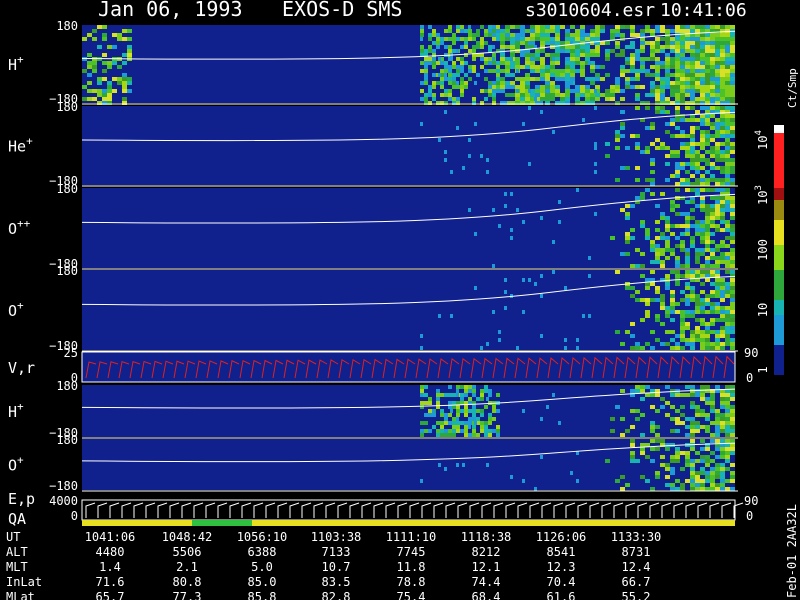 The image size is (800, 600). I want to click on axis-bottom-label: −180, so click(63, 264).